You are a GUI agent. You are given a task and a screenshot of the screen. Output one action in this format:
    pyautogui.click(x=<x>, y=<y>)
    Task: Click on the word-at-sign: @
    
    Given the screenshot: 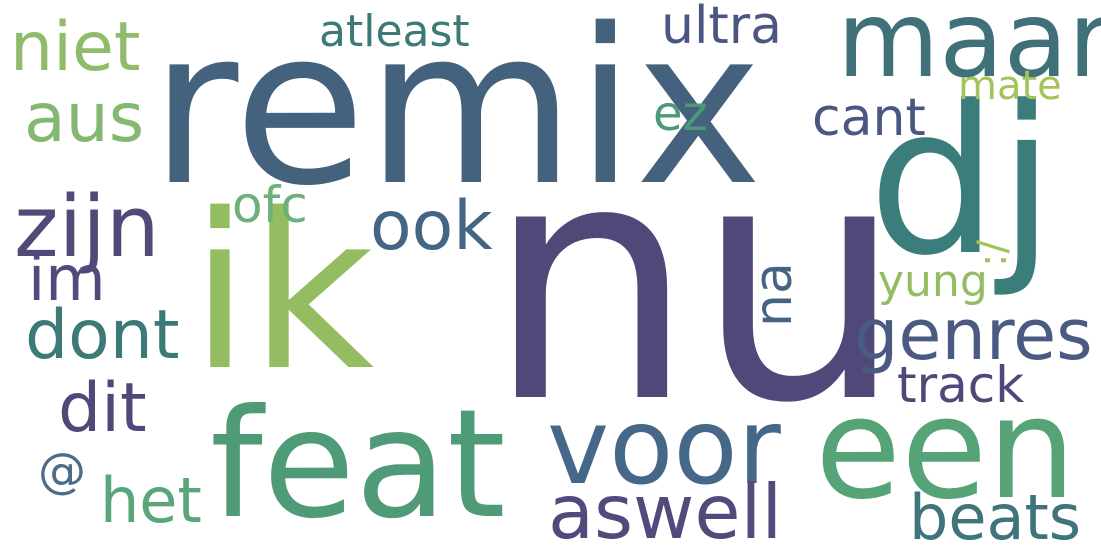 What is the action you would take?
    pyautogui.click(x=62, y=471)
    